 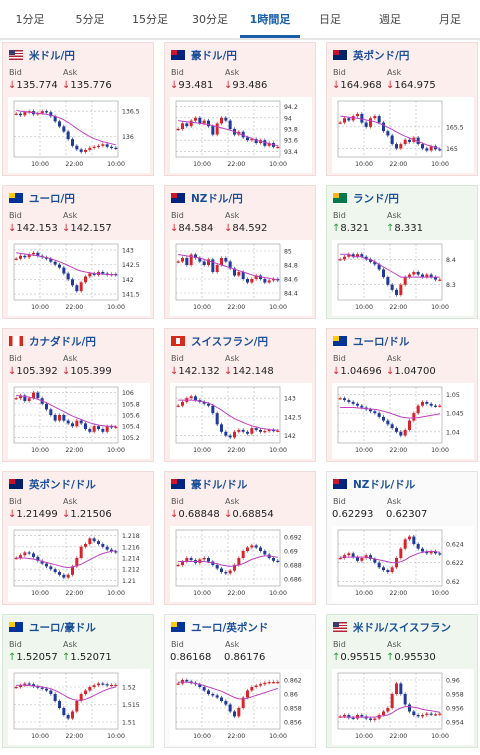 I want to click on card-header: 米ドル/円, so click(x=42, y=55).